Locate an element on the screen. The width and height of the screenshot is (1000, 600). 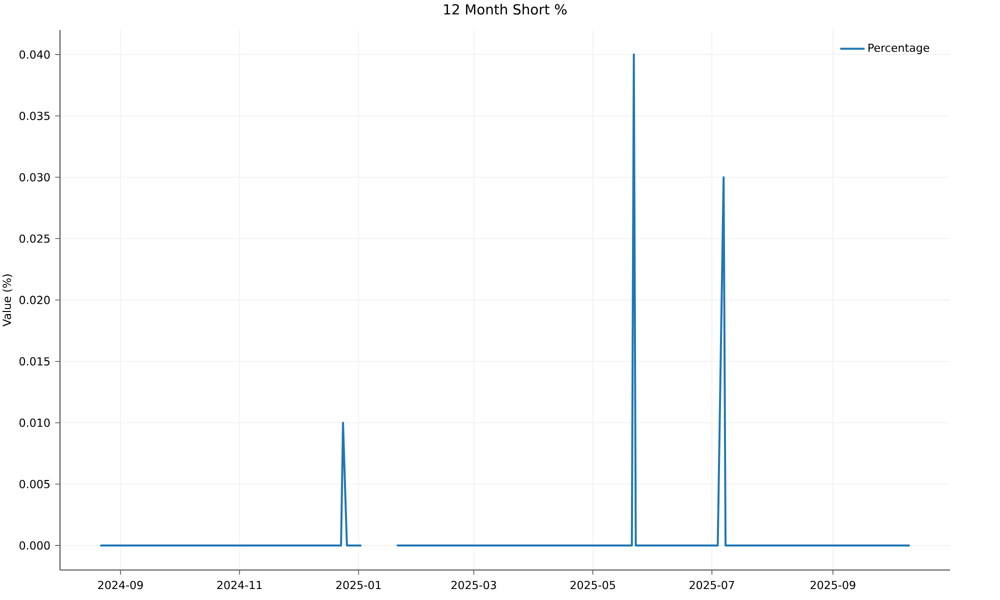
y-tick-label: 0.015 is located at coordinates (35, 361).